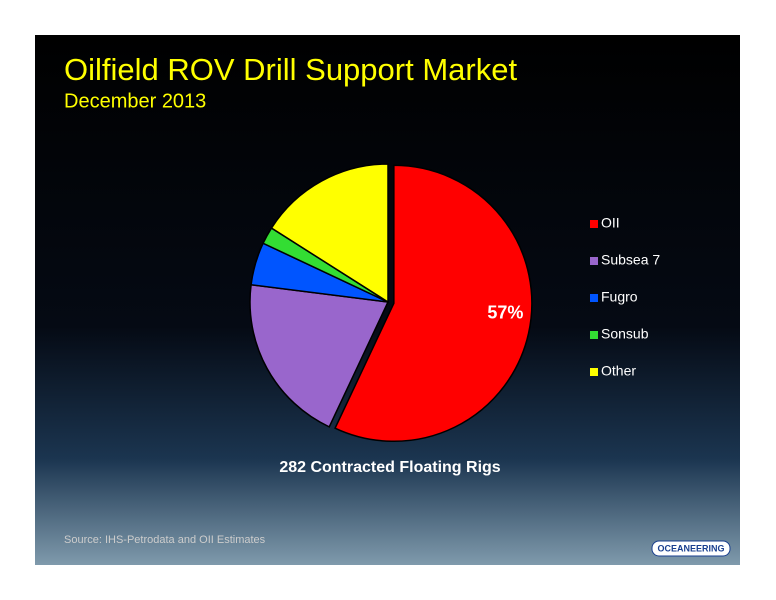 This screenshot has width=776, height=600. Describe the element at coordinates (389, 467) in the screenshot. I see `caption: 282 Contracted Floating Rigs` at that location.